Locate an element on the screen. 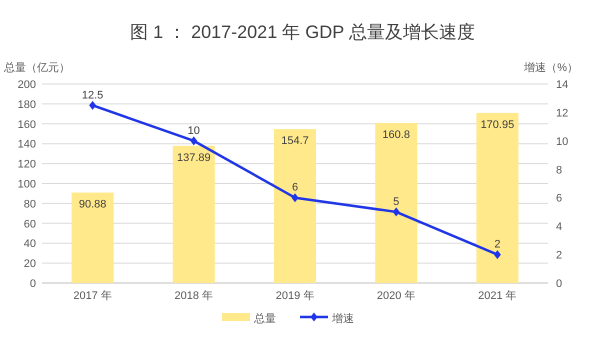  y-tick-label: 100 is located at coordinates (27, 184).